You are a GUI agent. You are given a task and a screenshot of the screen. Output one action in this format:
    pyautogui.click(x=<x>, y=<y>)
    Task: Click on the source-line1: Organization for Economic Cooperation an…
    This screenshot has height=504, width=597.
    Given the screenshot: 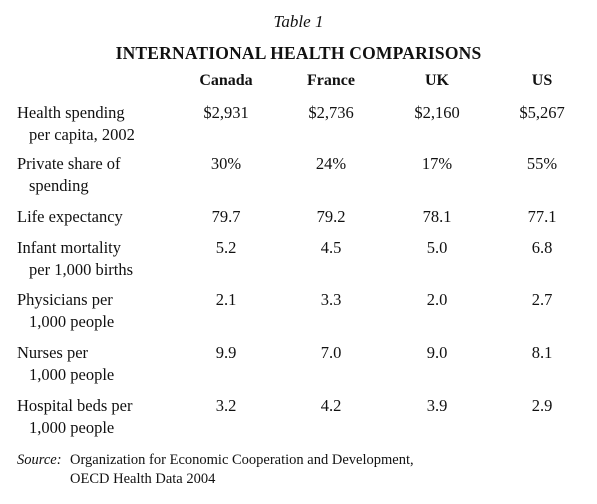 What is the action you would take?
    pyautogui.click(x=242, y=460)
    